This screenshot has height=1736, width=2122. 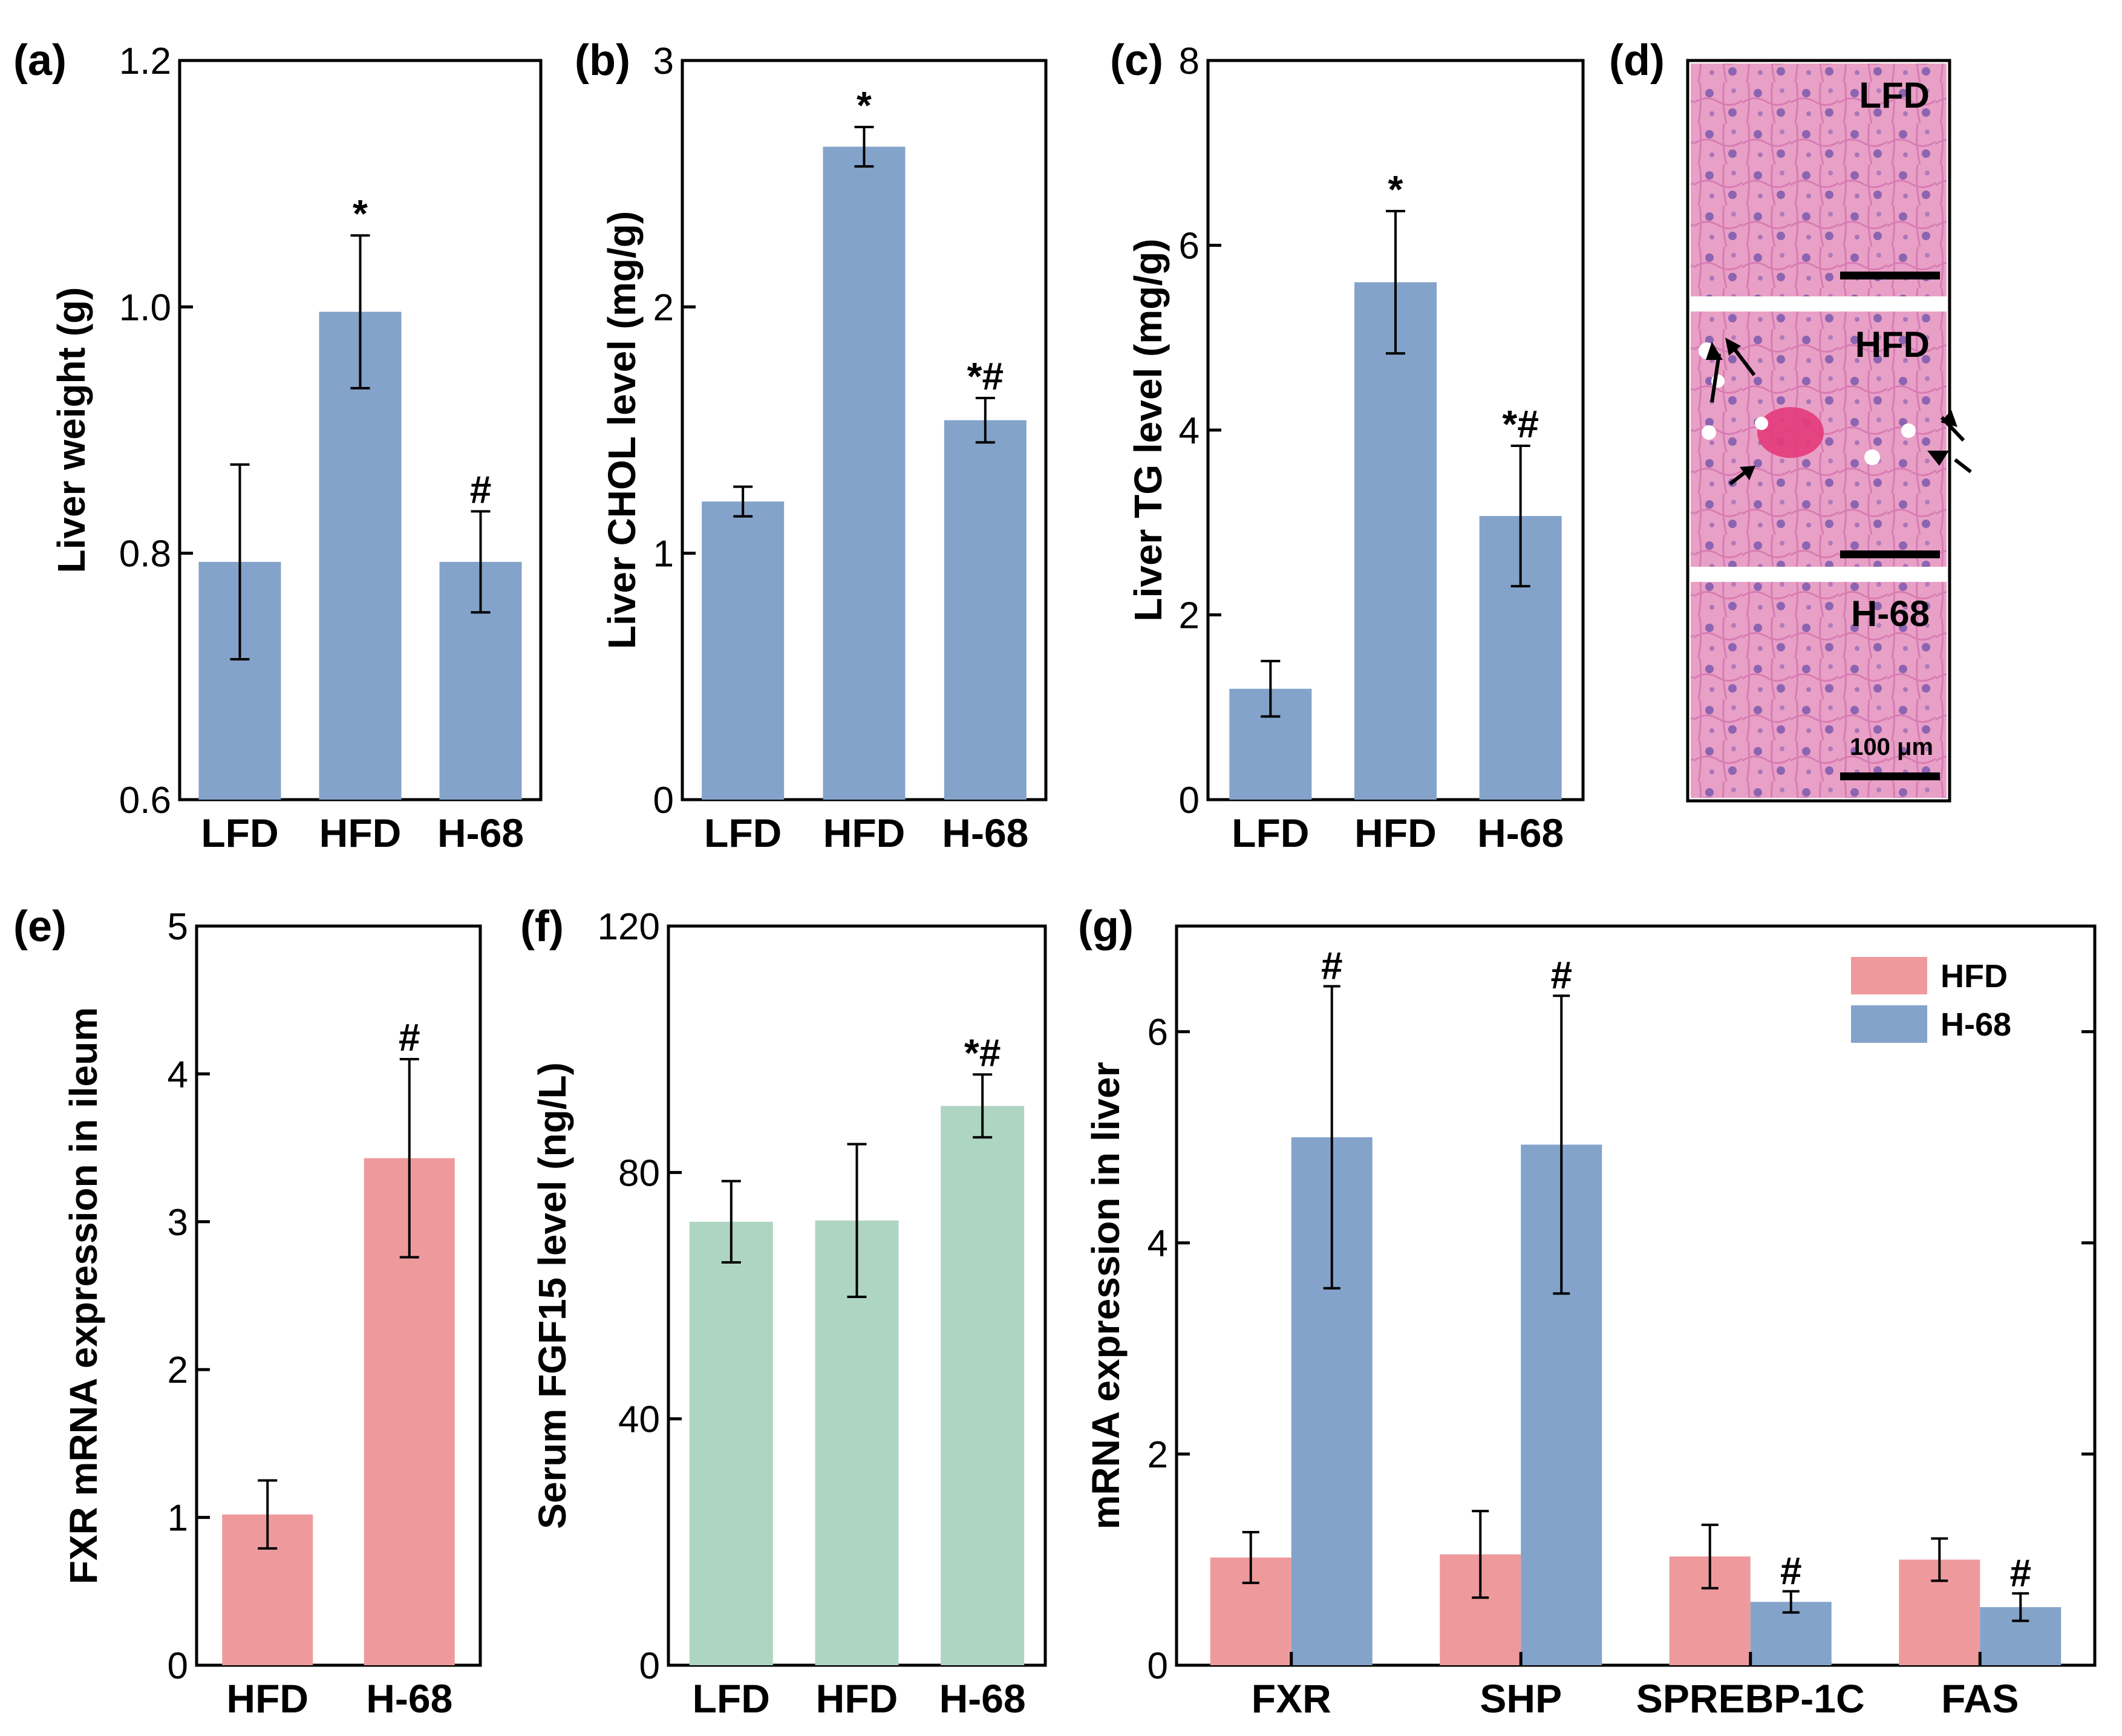 I want to click on legend-label: H-68, so click(x=1976, y=1025).